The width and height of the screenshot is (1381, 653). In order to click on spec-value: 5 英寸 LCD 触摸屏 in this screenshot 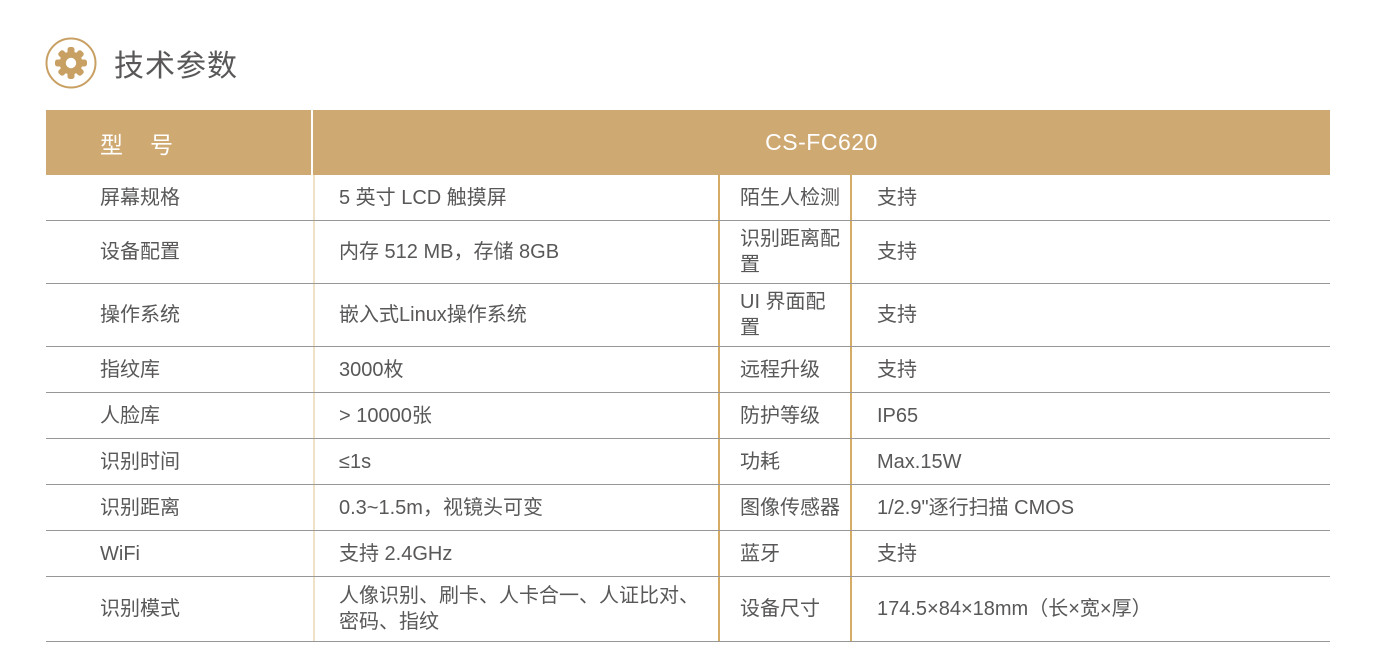, I will do `click(515, 197)`.